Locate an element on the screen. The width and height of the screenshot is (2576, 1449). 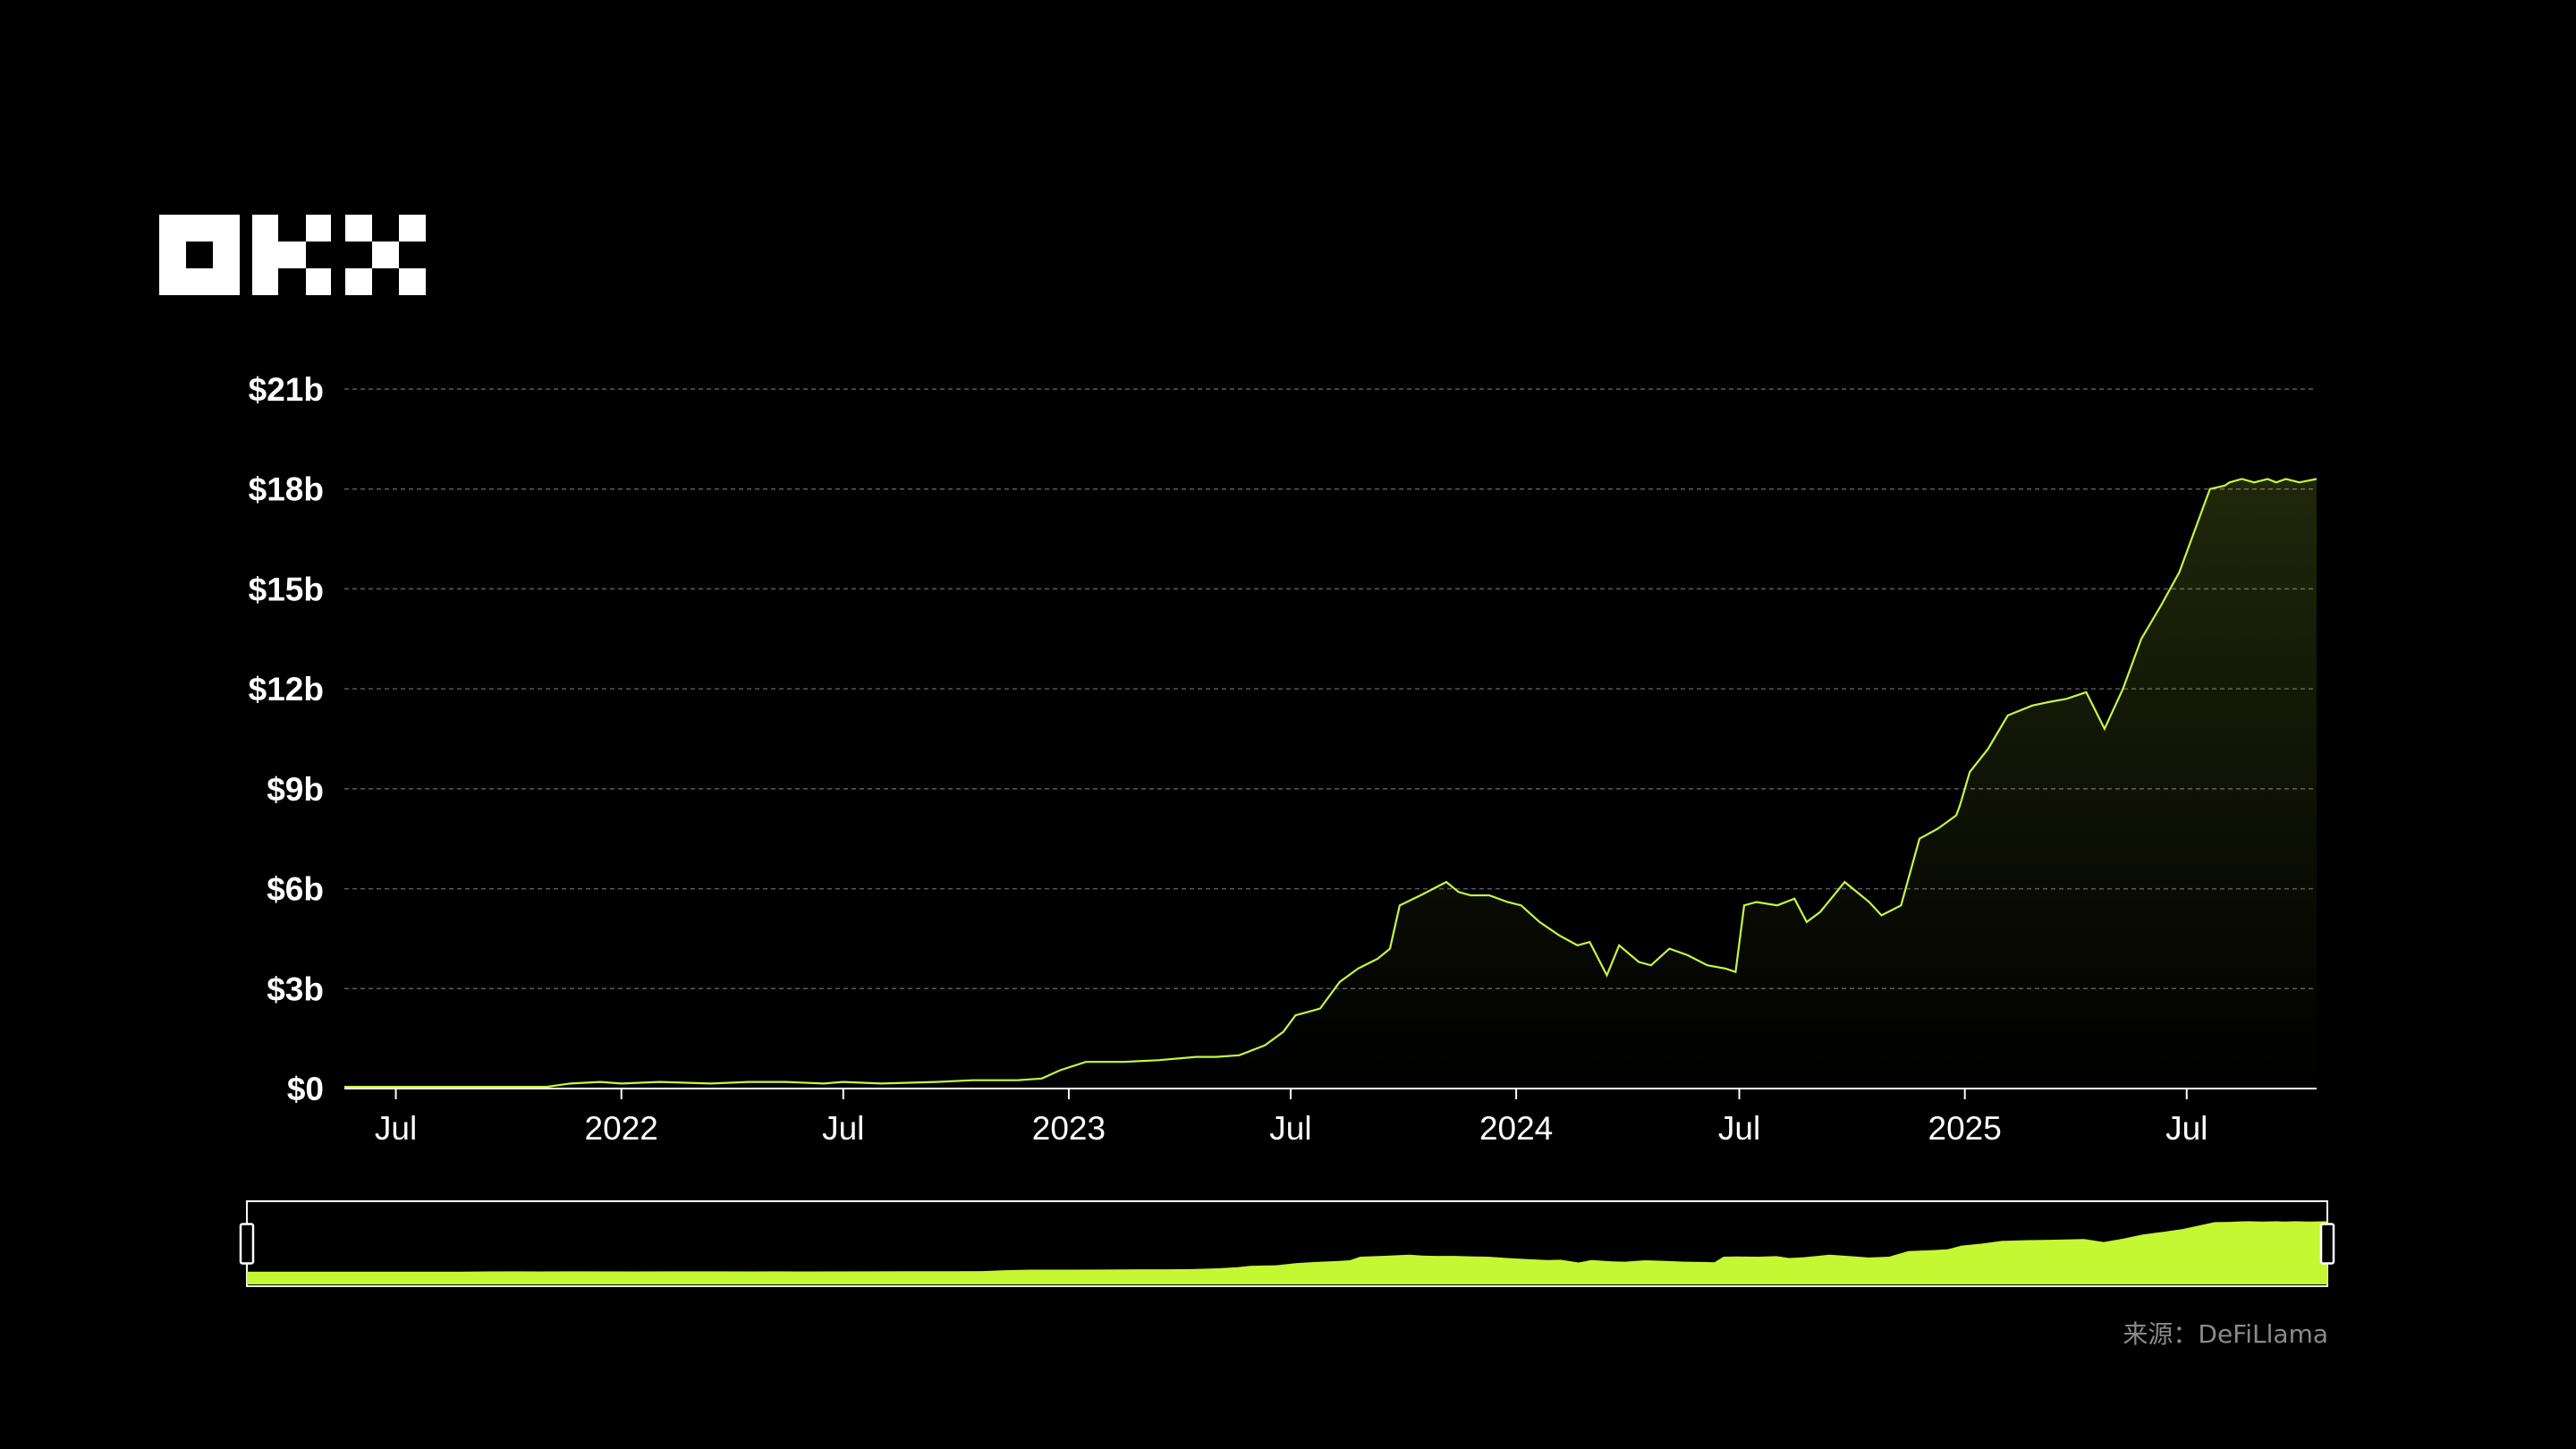
y-tick-label: $3b is located at coordinates (295, 988).